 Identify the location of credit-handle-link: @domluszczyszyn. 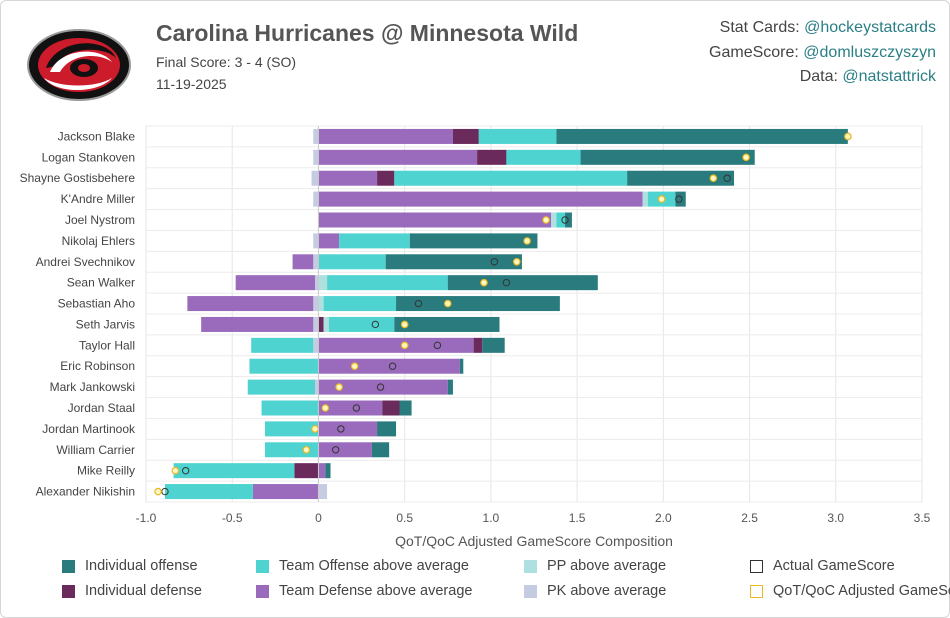
(869, 52).